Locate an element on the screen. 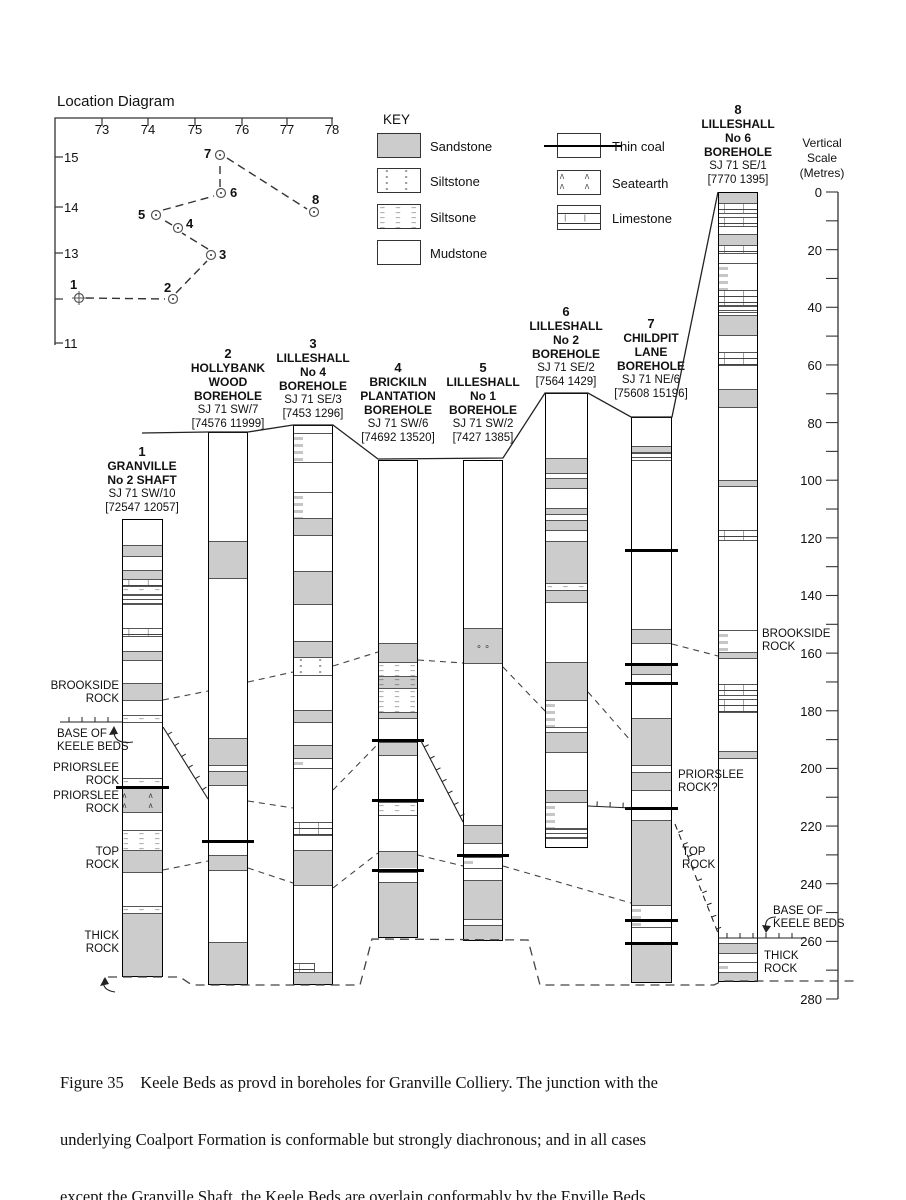 This screenshot has width=906, height=1200. borehole-name-line: LILLESHALL is located at coordinates (738, 124).